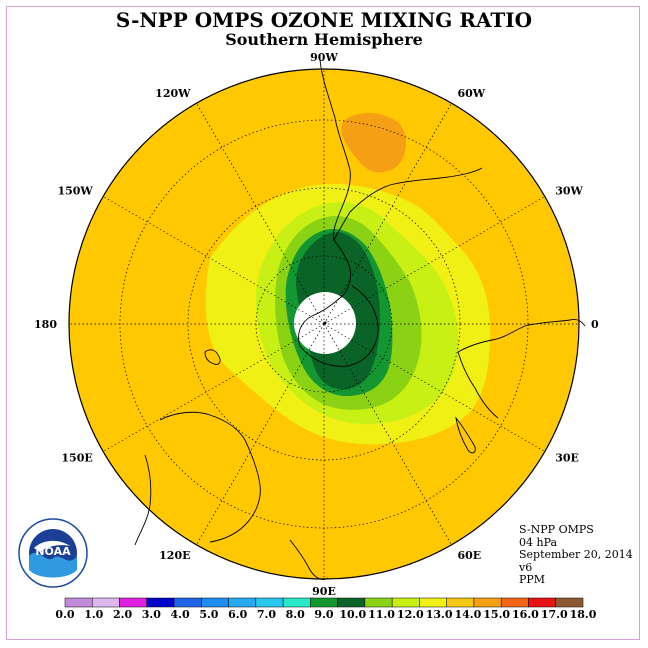 The width and height of the screenshot is (648, 648). What do you see at coordinates (173, 93) in the screenshot?
I see `longitude-label: 120W` at bounding box center [173, 93].